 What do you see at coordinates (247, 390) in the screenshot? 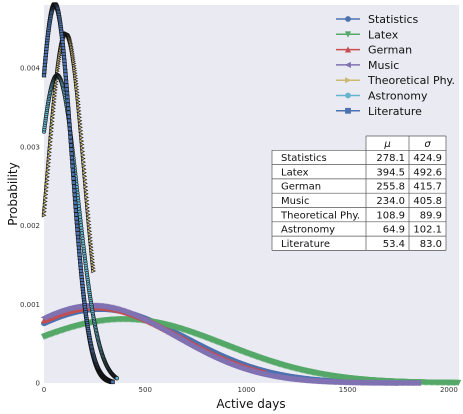
I see `x-tick-label: 1000` at bounding box center [247, 390].